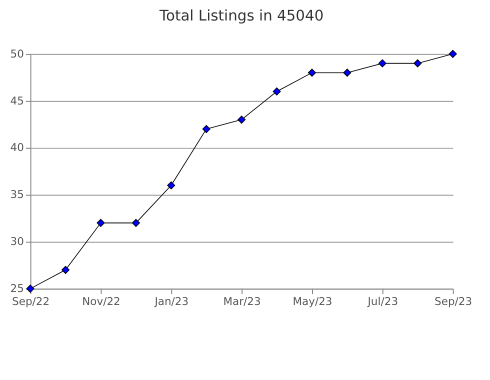  Describe the element at coordinates (17, 195) in the screenshot. I see `y-tick-label: 35` at that location.